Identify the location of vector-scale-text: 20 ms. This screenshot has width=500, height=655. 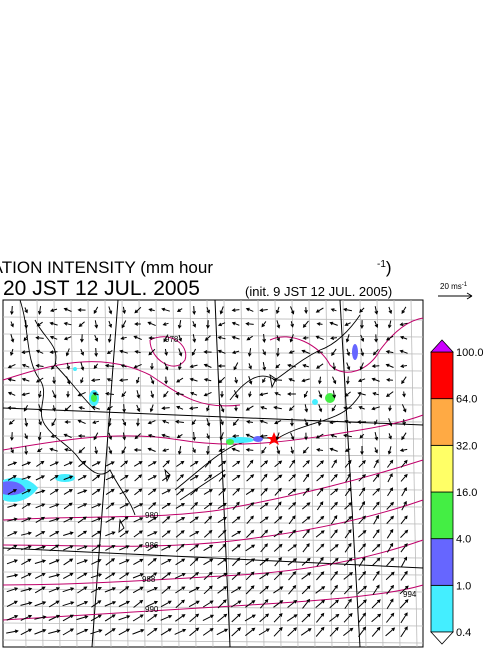
(451, 286).